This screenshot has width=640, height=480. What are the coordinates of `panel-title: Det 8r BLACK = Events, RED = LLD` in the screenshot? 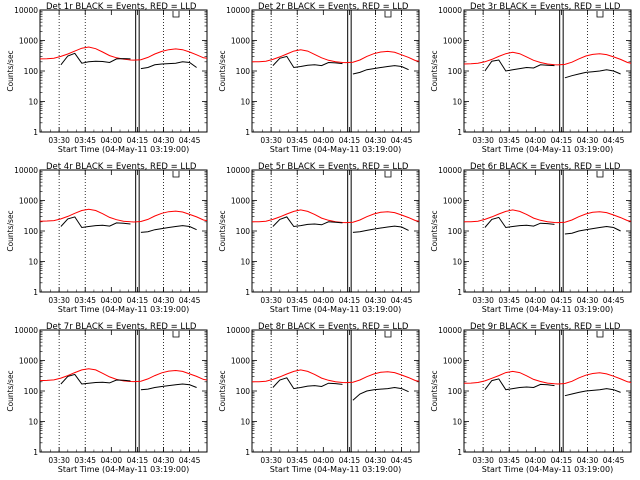 It's located at (333, 327).